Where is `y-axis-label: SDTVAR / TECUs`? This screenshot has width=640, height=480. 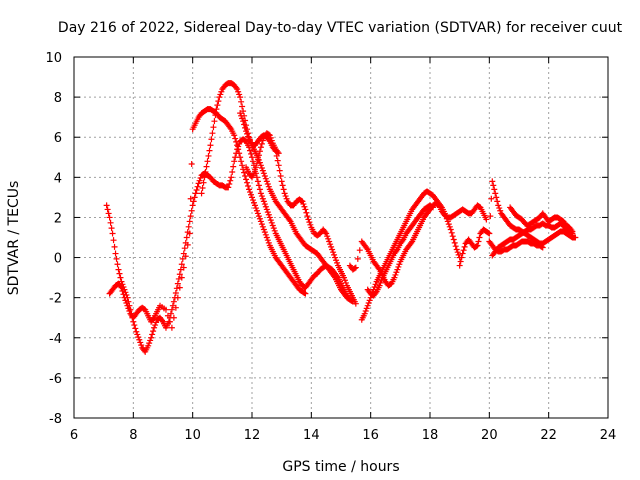 y-axis-label: SDTVAR / TECUs is located at coordinates (14, 238).